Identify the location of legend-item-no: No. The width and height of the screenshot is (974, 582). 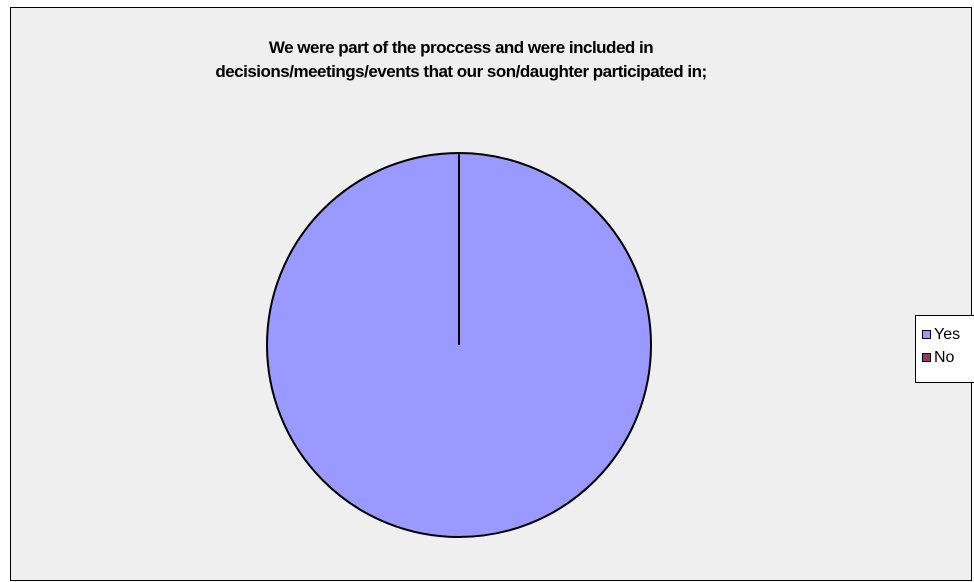
(945, 357).